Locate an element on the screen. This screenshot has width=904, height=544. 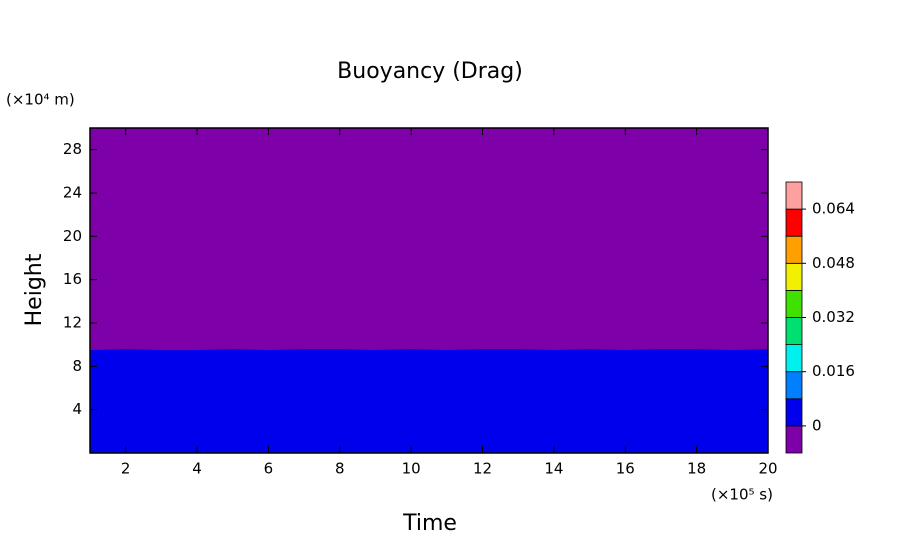
colorbar-tick-label: 0.016 is located at coordinates (833, 371).